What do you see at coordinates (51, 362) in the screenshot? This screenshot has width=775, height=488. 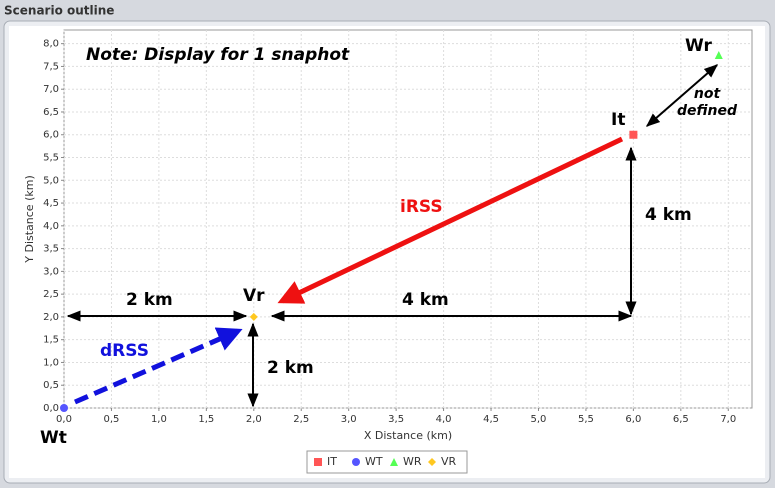 I see `y-tick-label: 1,0` at bounding box center [51, 362].